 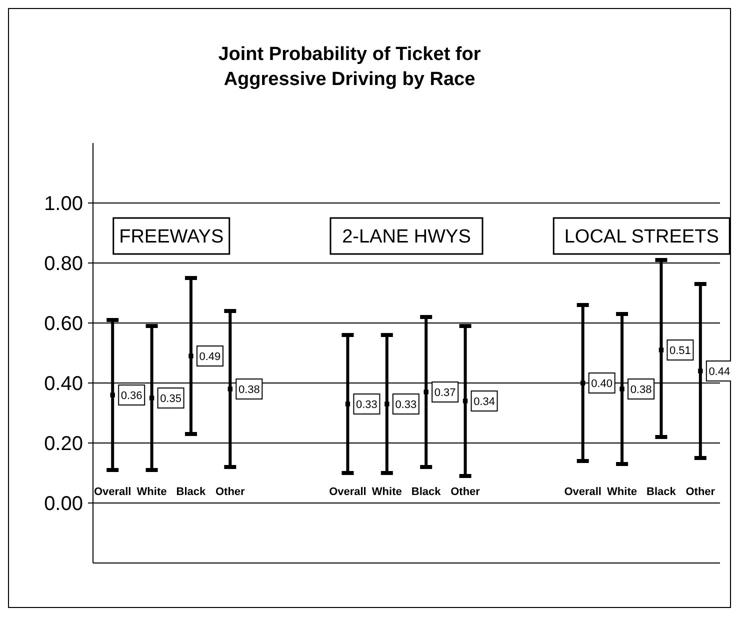 I want to click on annotation: 2-LANE HWYS, so click(x=406, y=237).